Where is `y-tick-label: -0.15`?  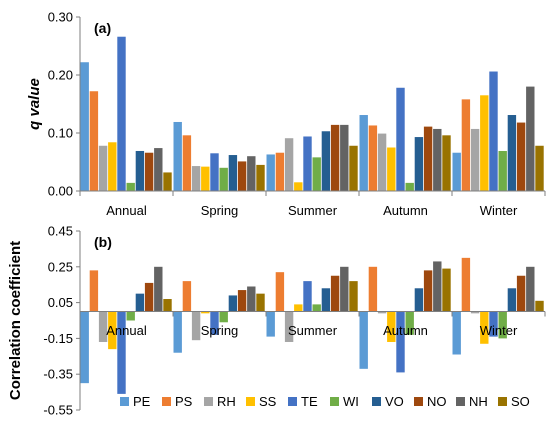
y-tick-label: -0.15 is located at coordinates (58, 338).